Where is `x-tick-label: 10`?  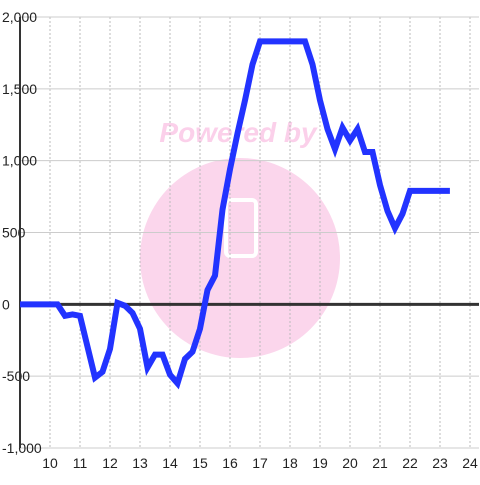
x-tick-label: 10 is located at coordinates (50, 463).